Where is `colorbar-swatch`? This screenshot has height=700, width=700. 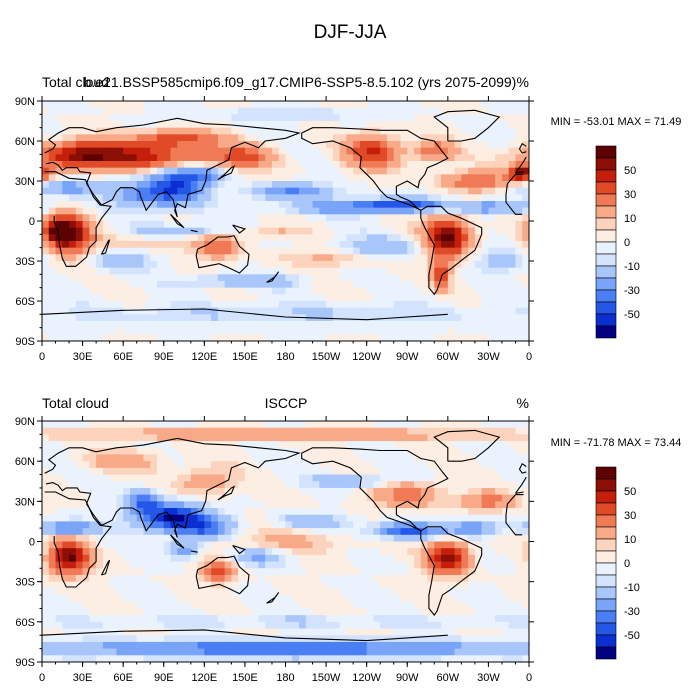 colorbar-swatch is located at coordinates (606, 212).